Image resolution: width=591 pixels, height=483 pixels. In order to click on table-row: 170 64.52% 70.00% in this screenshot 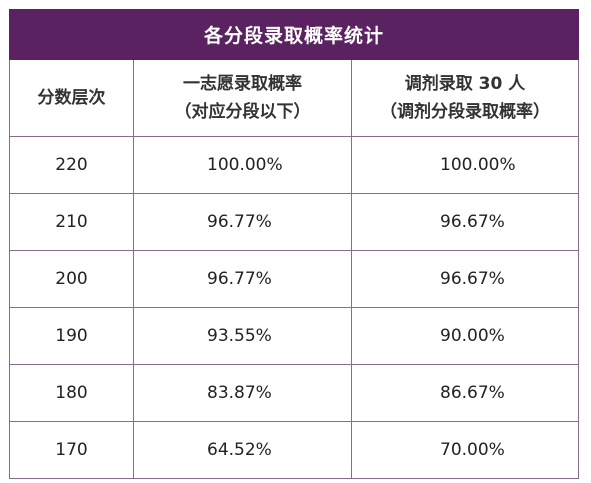, I will do `click(294, 450)`.